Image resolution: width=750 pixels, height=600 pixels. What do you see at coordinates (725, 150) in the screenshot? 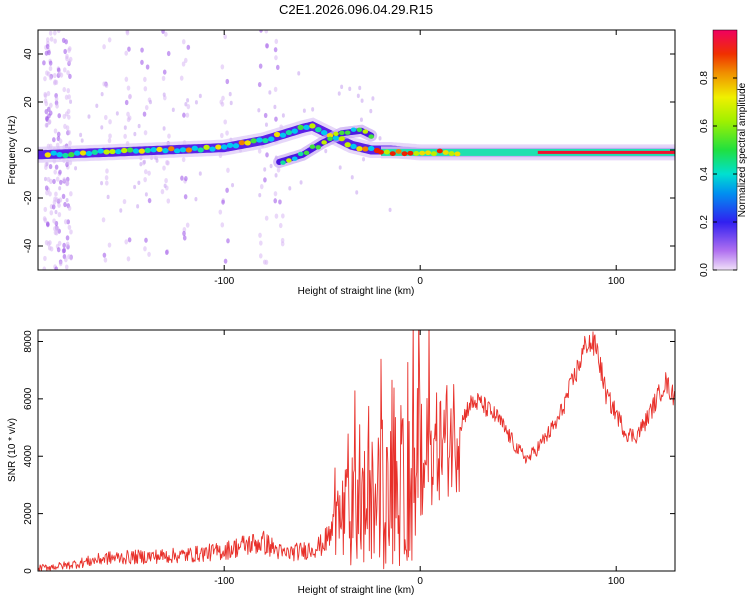
I see `colorbar-gradient` at bounding box center [725, 150].